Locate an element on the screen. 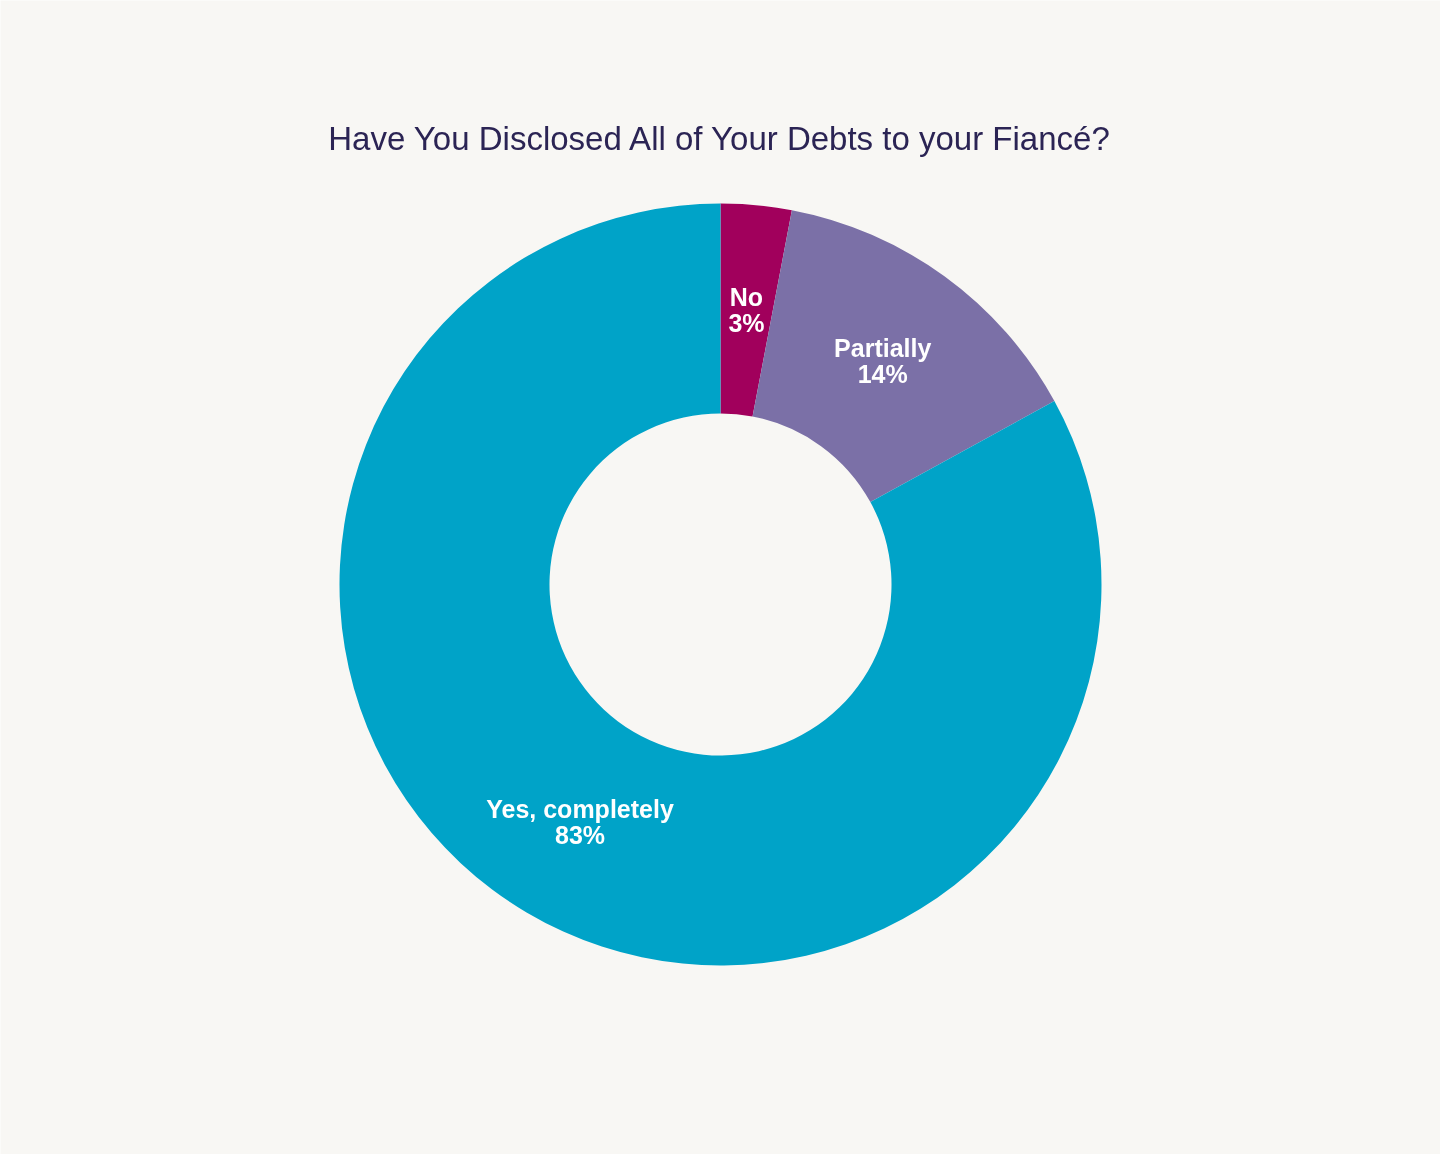 This screenshot has height=1154, width=1440. data-label: 14% is located at coordinates (882, 374).